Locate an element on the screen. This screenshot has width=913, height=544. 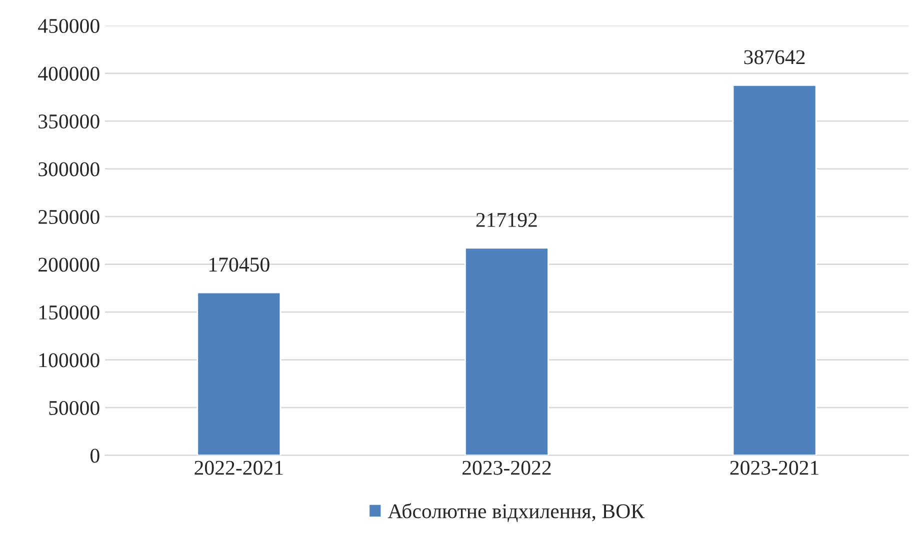
legend-label: Абсолютне відхилення, ВОК is located at coordinates (516, 512).